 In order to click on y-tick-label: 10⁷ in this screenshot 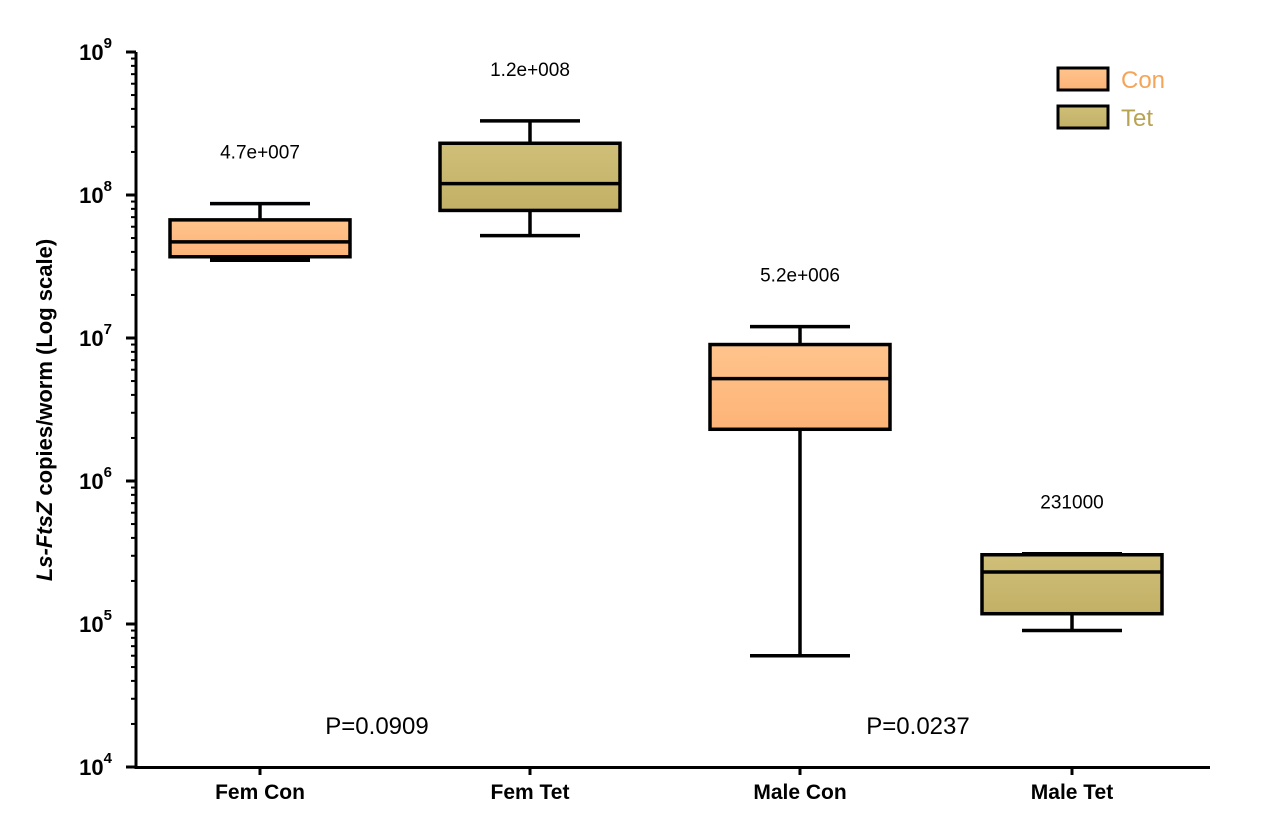, I will do `click(95, 336)`.